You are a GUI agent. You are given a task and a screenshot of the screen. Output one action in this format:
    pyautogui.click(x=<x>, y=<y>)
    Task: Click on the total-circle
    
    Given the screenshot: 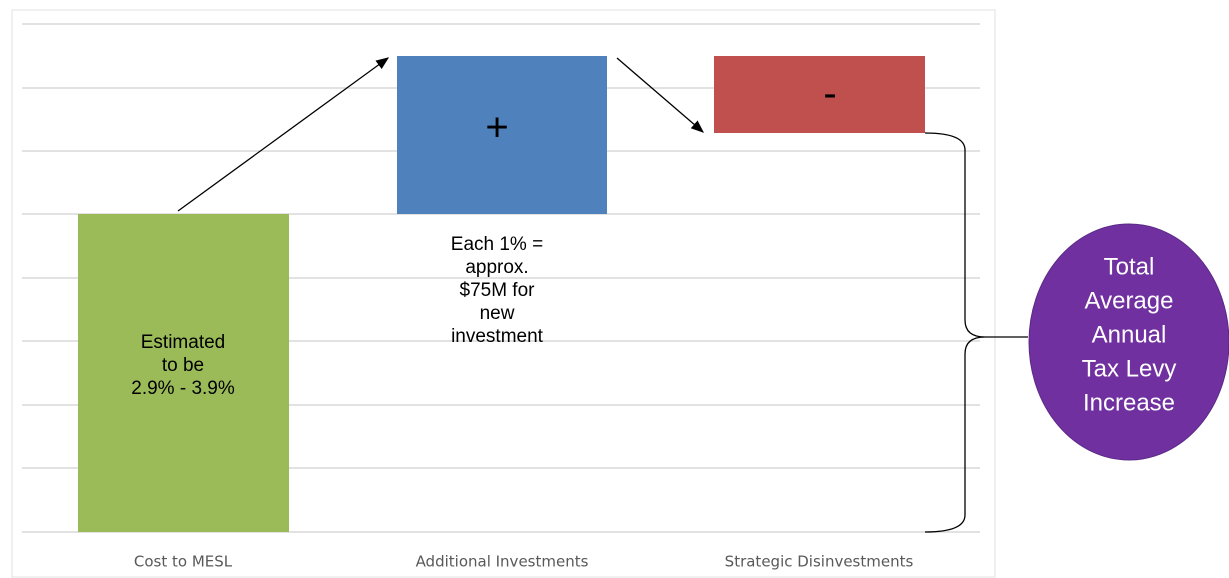 What is the action you would take?
    pyautogui.click(x=1128, y=342)
    